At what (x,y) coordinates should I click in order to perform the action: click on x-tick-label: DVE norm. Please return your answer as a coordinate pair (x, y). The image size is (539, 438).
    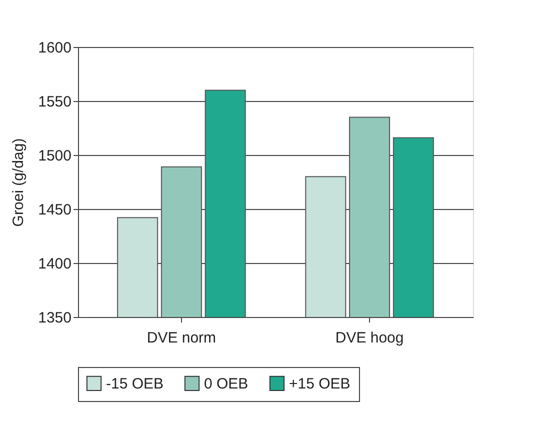
    Looking at the image, I should click on (181, 338).